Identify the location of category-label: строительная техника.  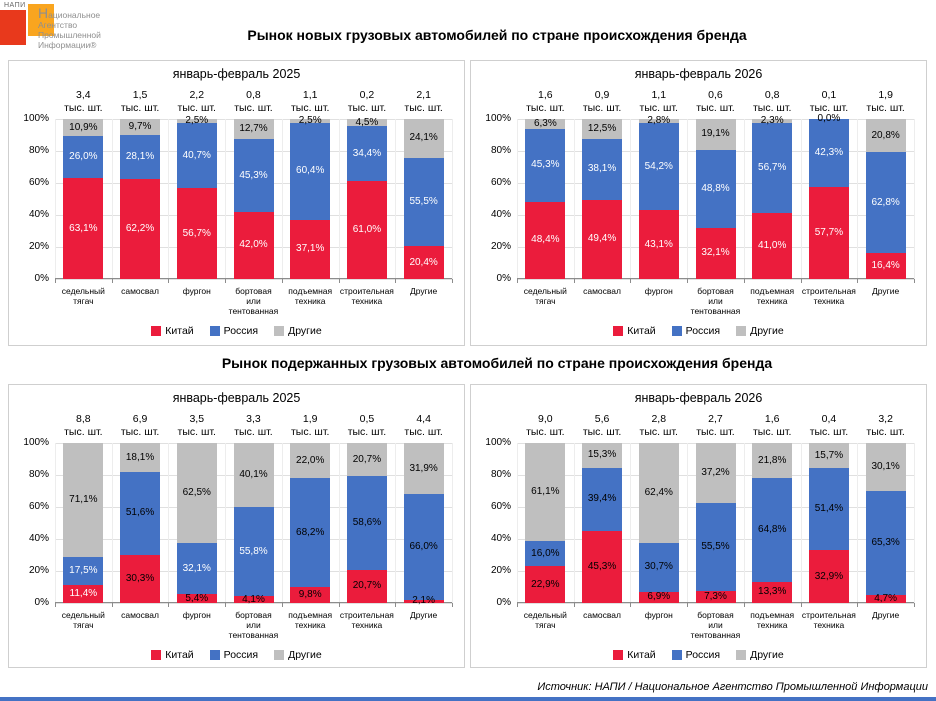
(366, 620).